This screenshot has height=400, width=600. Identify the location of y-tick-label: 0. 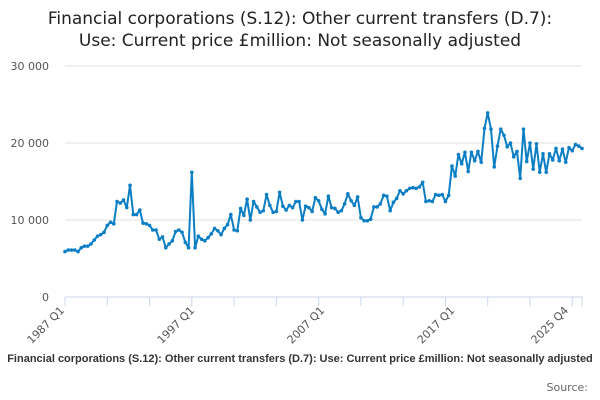
(45, 297).